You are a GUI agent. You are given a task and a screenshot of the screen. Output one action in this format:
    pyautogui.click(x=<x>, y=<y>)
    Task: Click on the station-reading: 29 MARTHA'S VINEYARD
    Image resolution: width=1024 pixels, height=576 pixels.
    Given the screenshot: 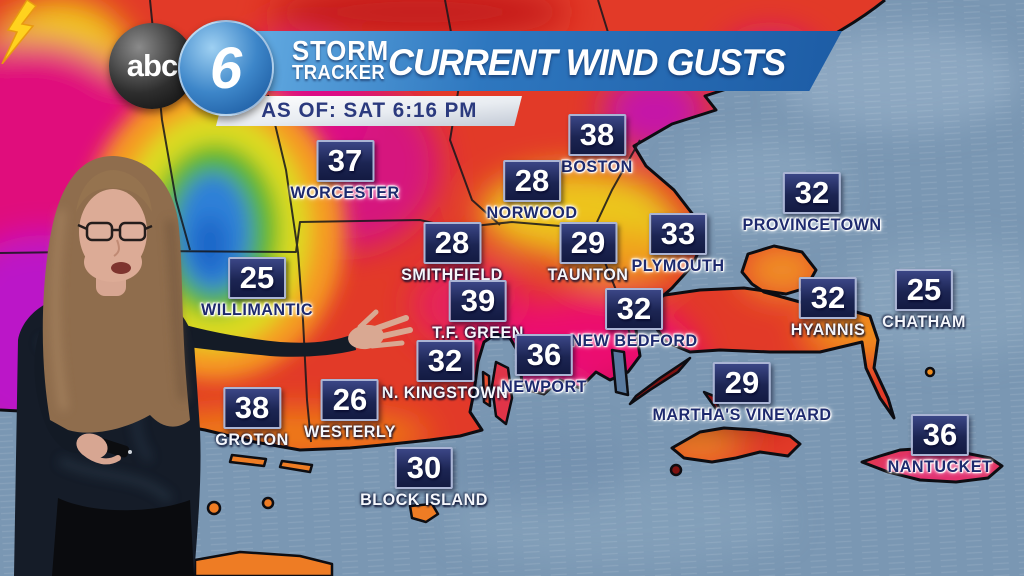 What is the action you would take?
    pyautogui.click(x=742, y=393)
    